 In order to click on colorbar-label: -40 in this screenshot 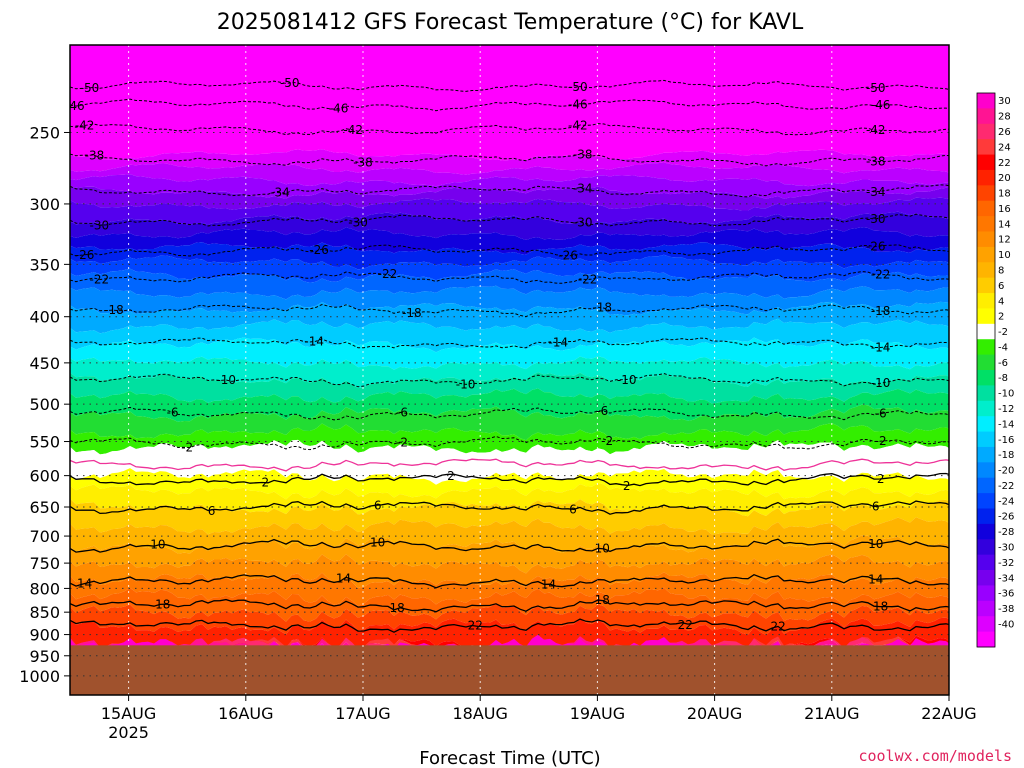, I will do `click(1006, 624)`.